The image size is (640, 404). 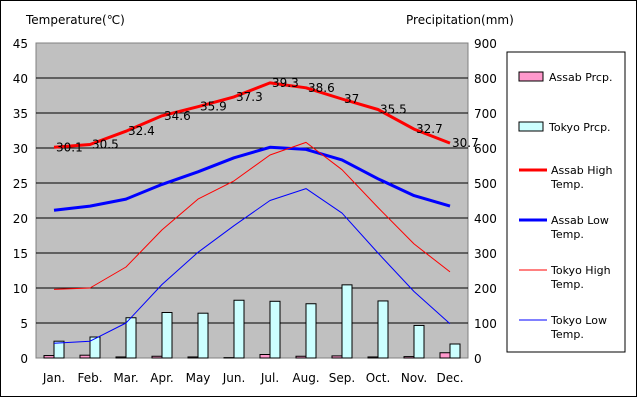 What do you see at coordinates (321, 88) in the screenshot?
I see `data-label: 38.6` at bounding box center [321, 88].